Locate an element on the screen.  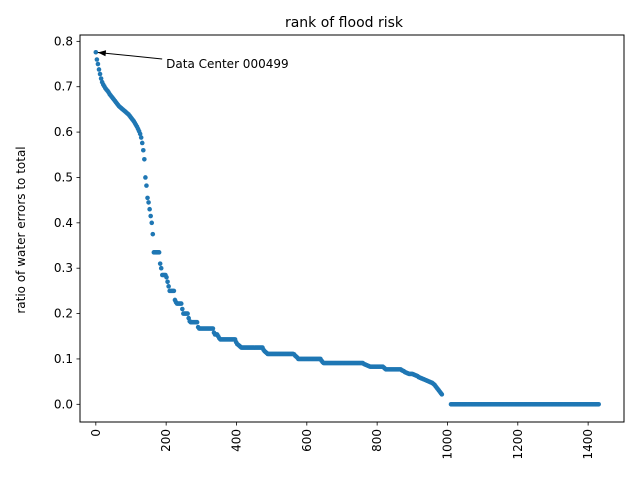
y-tick-label: 0.0 is located at coordinates (63, 404).